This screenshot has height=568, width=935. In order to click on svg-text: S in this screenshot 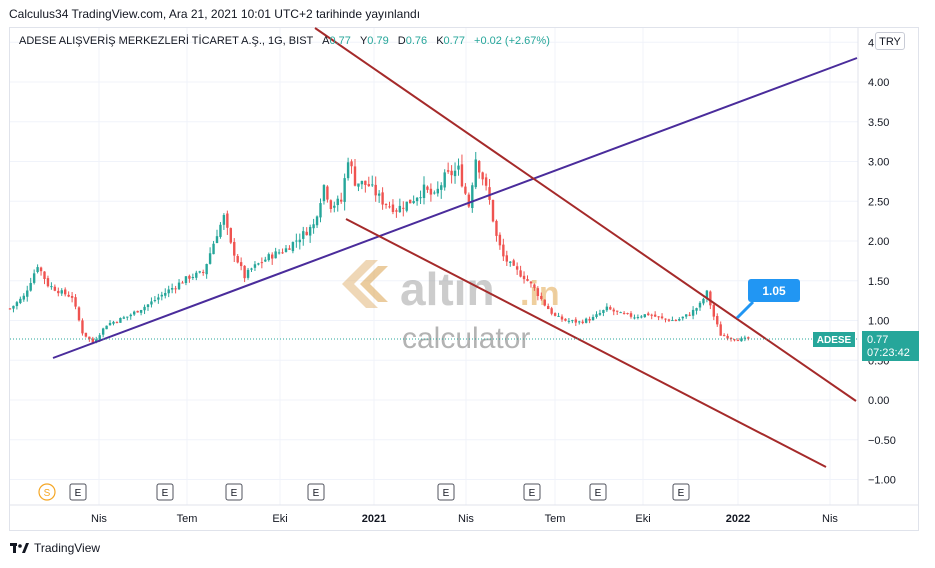, I will do `click(47, 493)`.